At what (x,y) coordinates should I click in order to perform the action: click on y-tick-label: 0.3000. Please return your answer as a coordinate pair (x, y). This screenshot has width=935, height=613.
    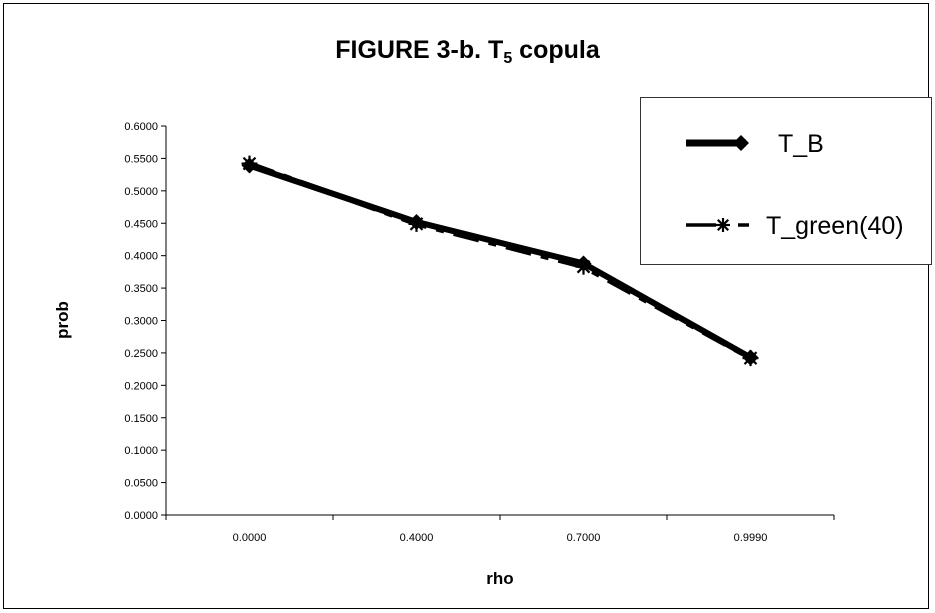
    Looking at the image, I should click on (141, 322).